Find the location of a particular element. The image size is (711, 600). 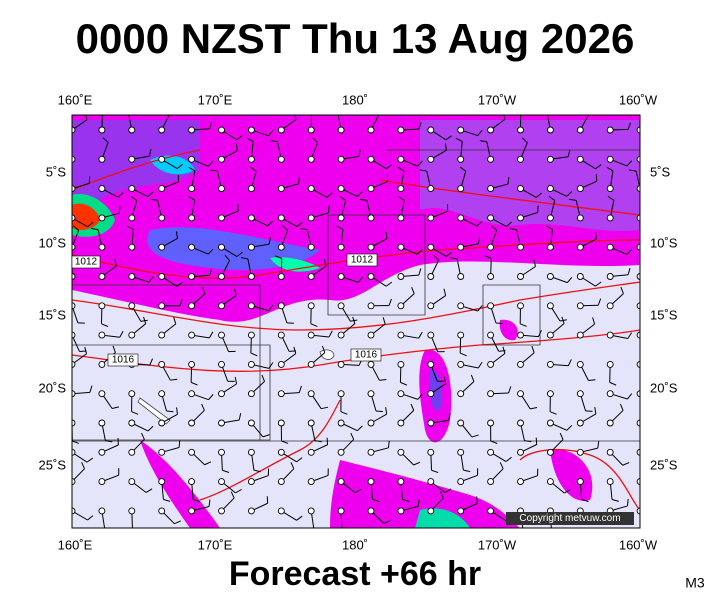

forecast-label: Forecast +66 hr is located at coordinates (355, 574).